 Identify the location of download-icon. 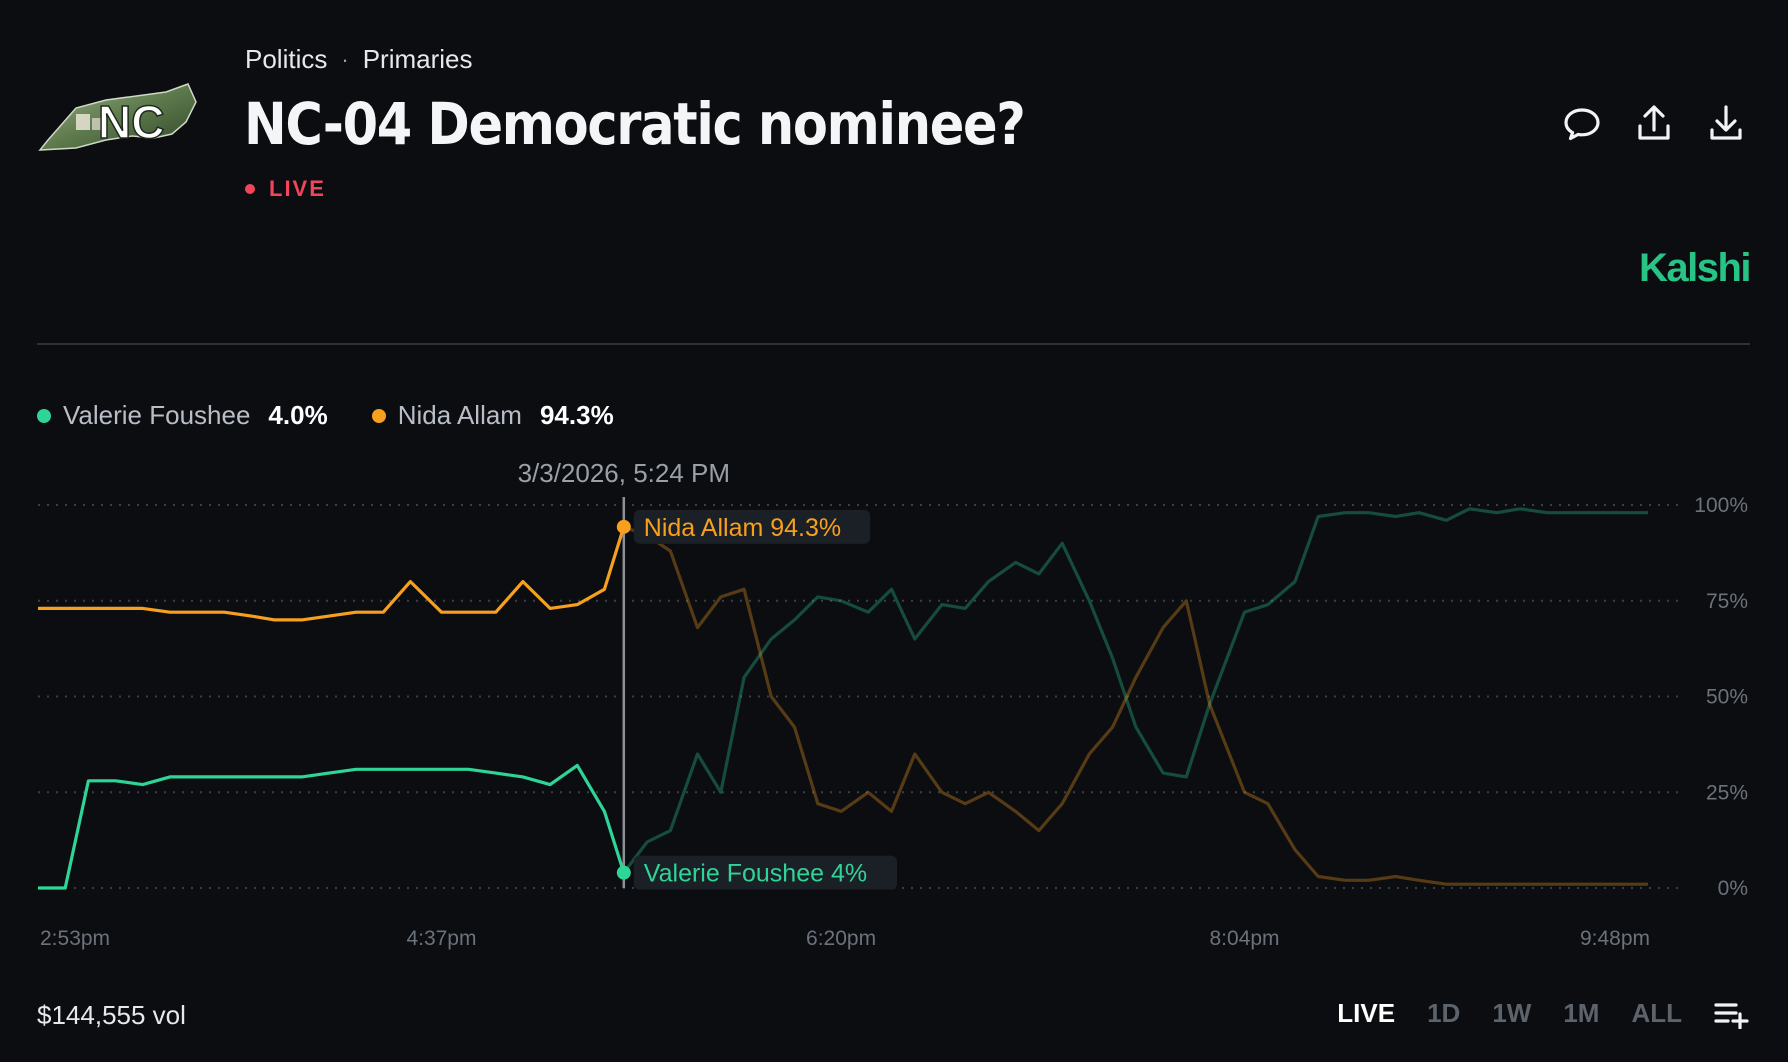
(1726, 124).